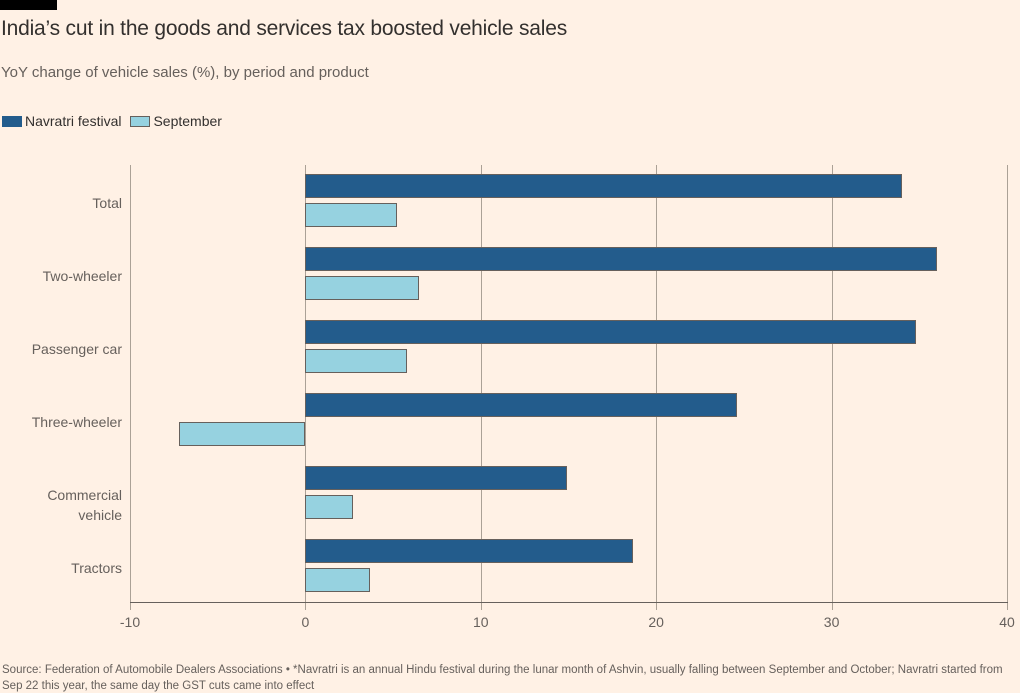 The width and height of the screenshot is (1020, 693). Describe the element at coordinates (469, 551) in the screenshot. I see `bar-tractors-navratri-festival` at that location.